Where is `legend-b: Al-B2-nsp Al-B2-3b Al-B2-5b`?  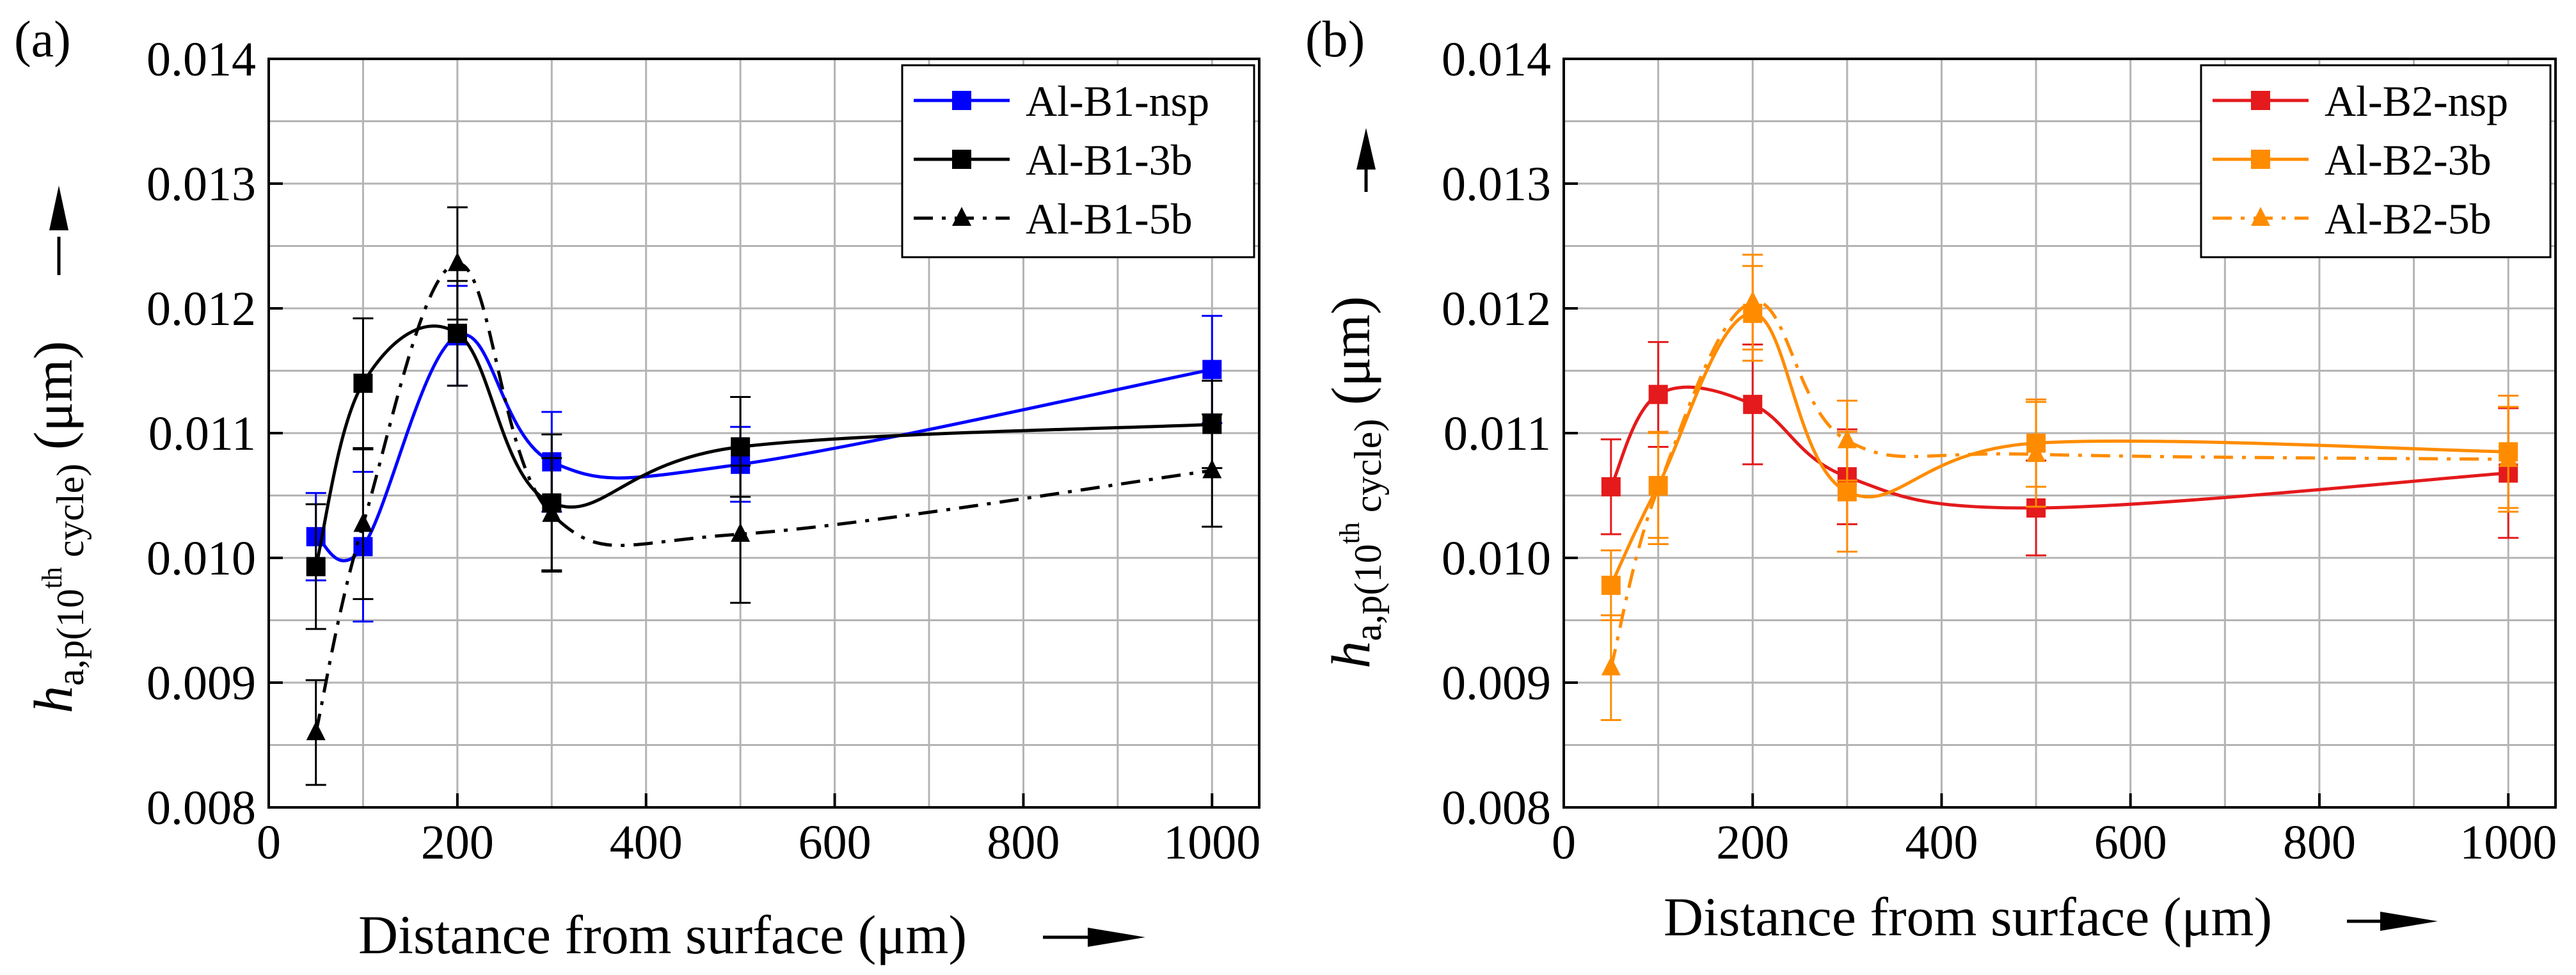 legend-b: Al-B2-nsp Al-B2-3b Al-B2-5b is located at coordinates (2376, 161).